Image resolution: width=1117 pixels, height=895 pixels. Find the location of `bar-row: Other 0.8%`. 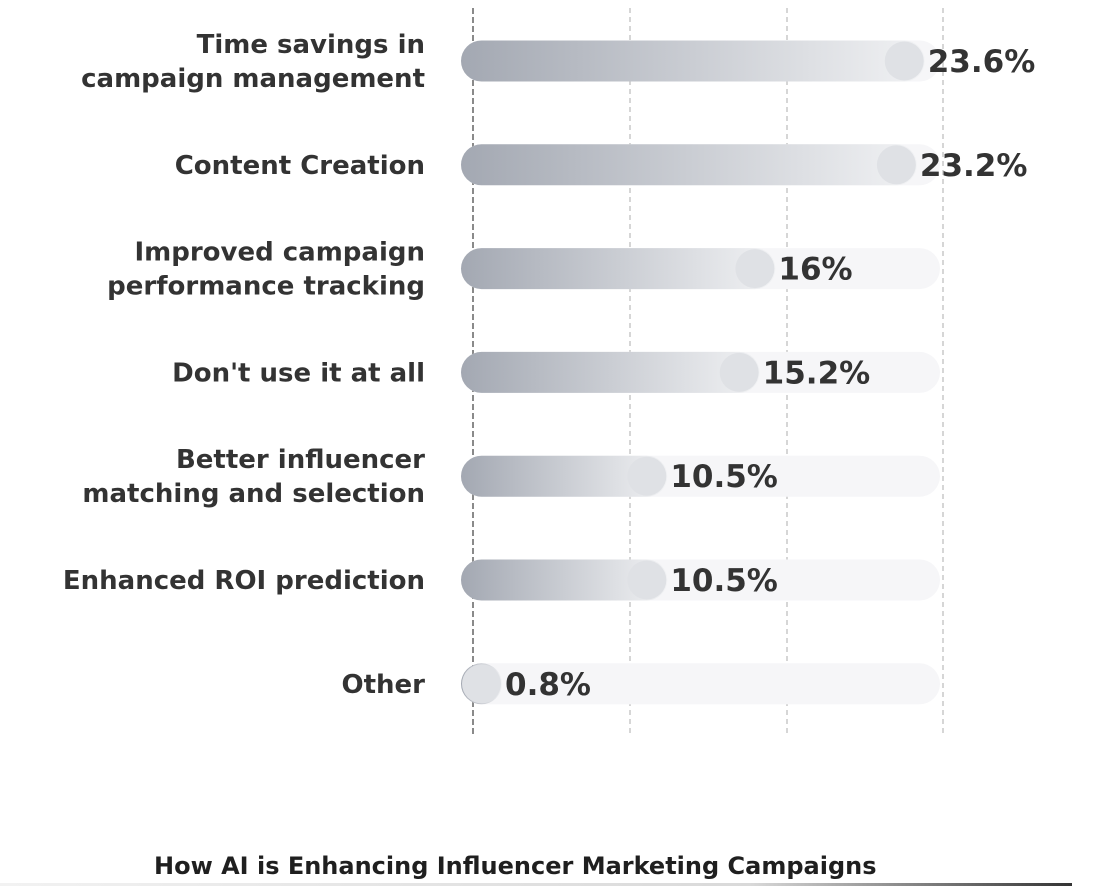

bar-row: Other 0.8% is located at coordinates (641, 684).